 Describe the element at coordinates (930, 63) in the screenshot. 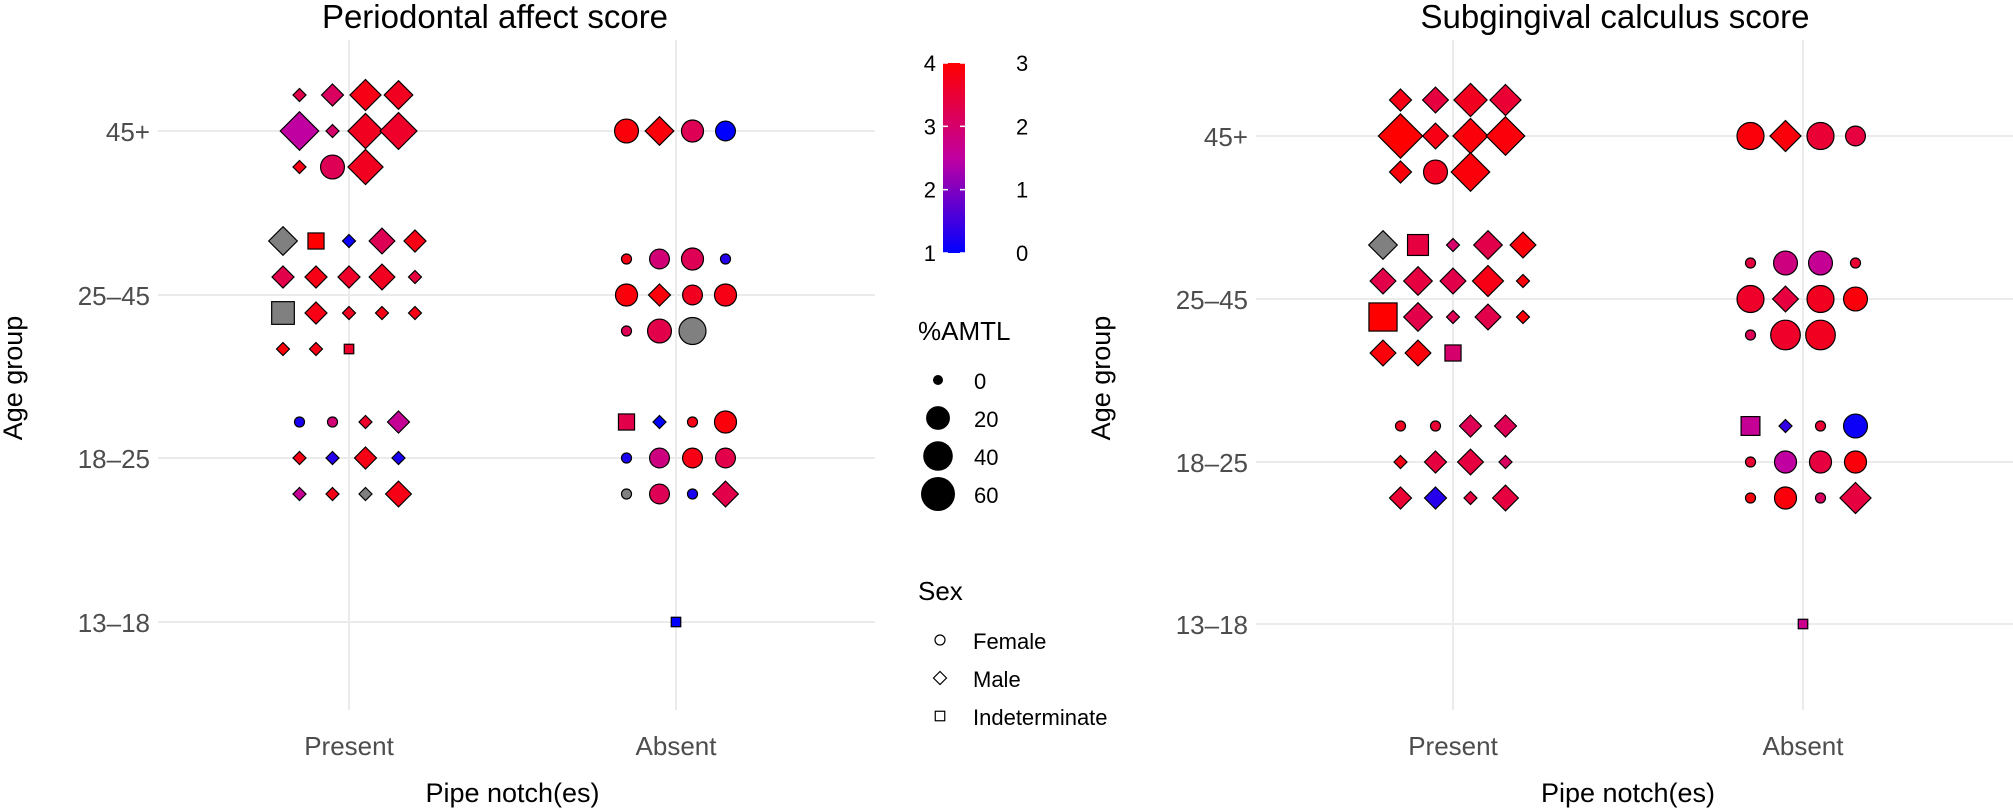

I see `colorbar-tick-left: 4` at that location.